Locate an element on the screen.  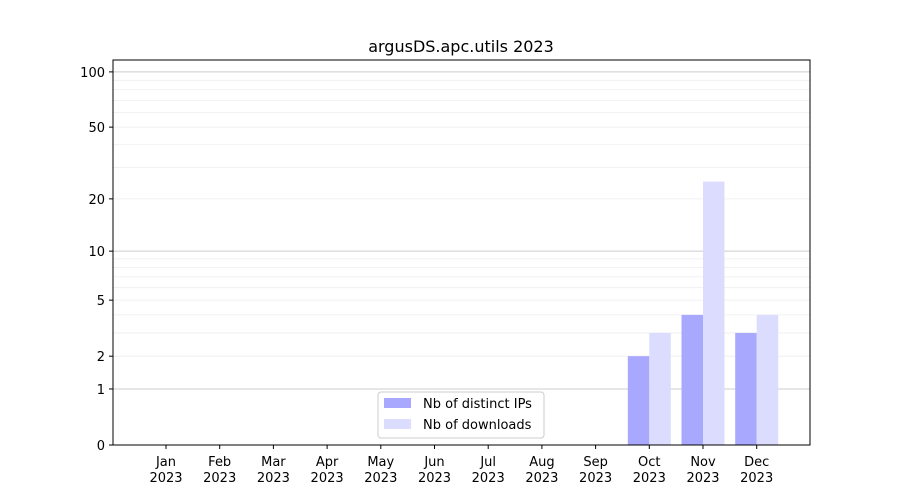
legend-label: Nb of downloads is located at coordinates (477, 425).